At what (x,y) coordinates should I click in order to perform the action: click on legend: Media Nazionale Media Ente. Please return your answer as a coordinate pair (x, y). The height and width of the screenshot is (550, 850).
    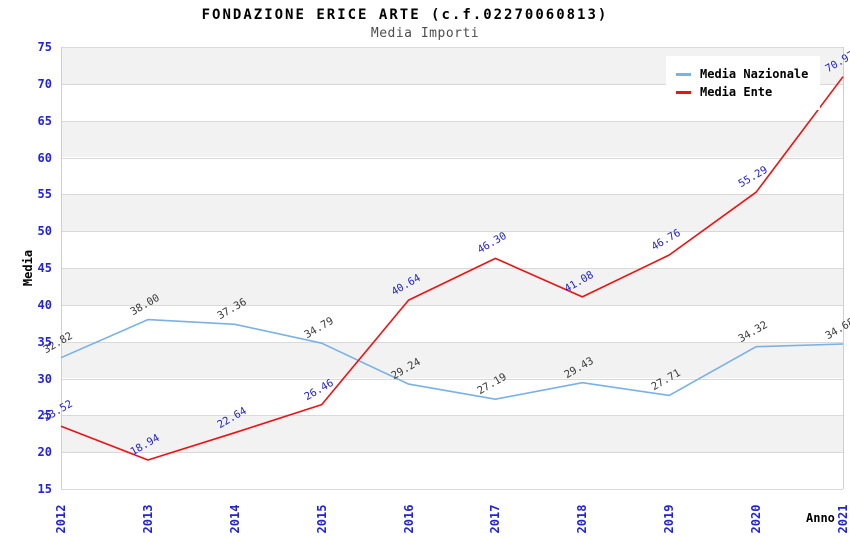
    Looking at the image, I should click on (743, 83).